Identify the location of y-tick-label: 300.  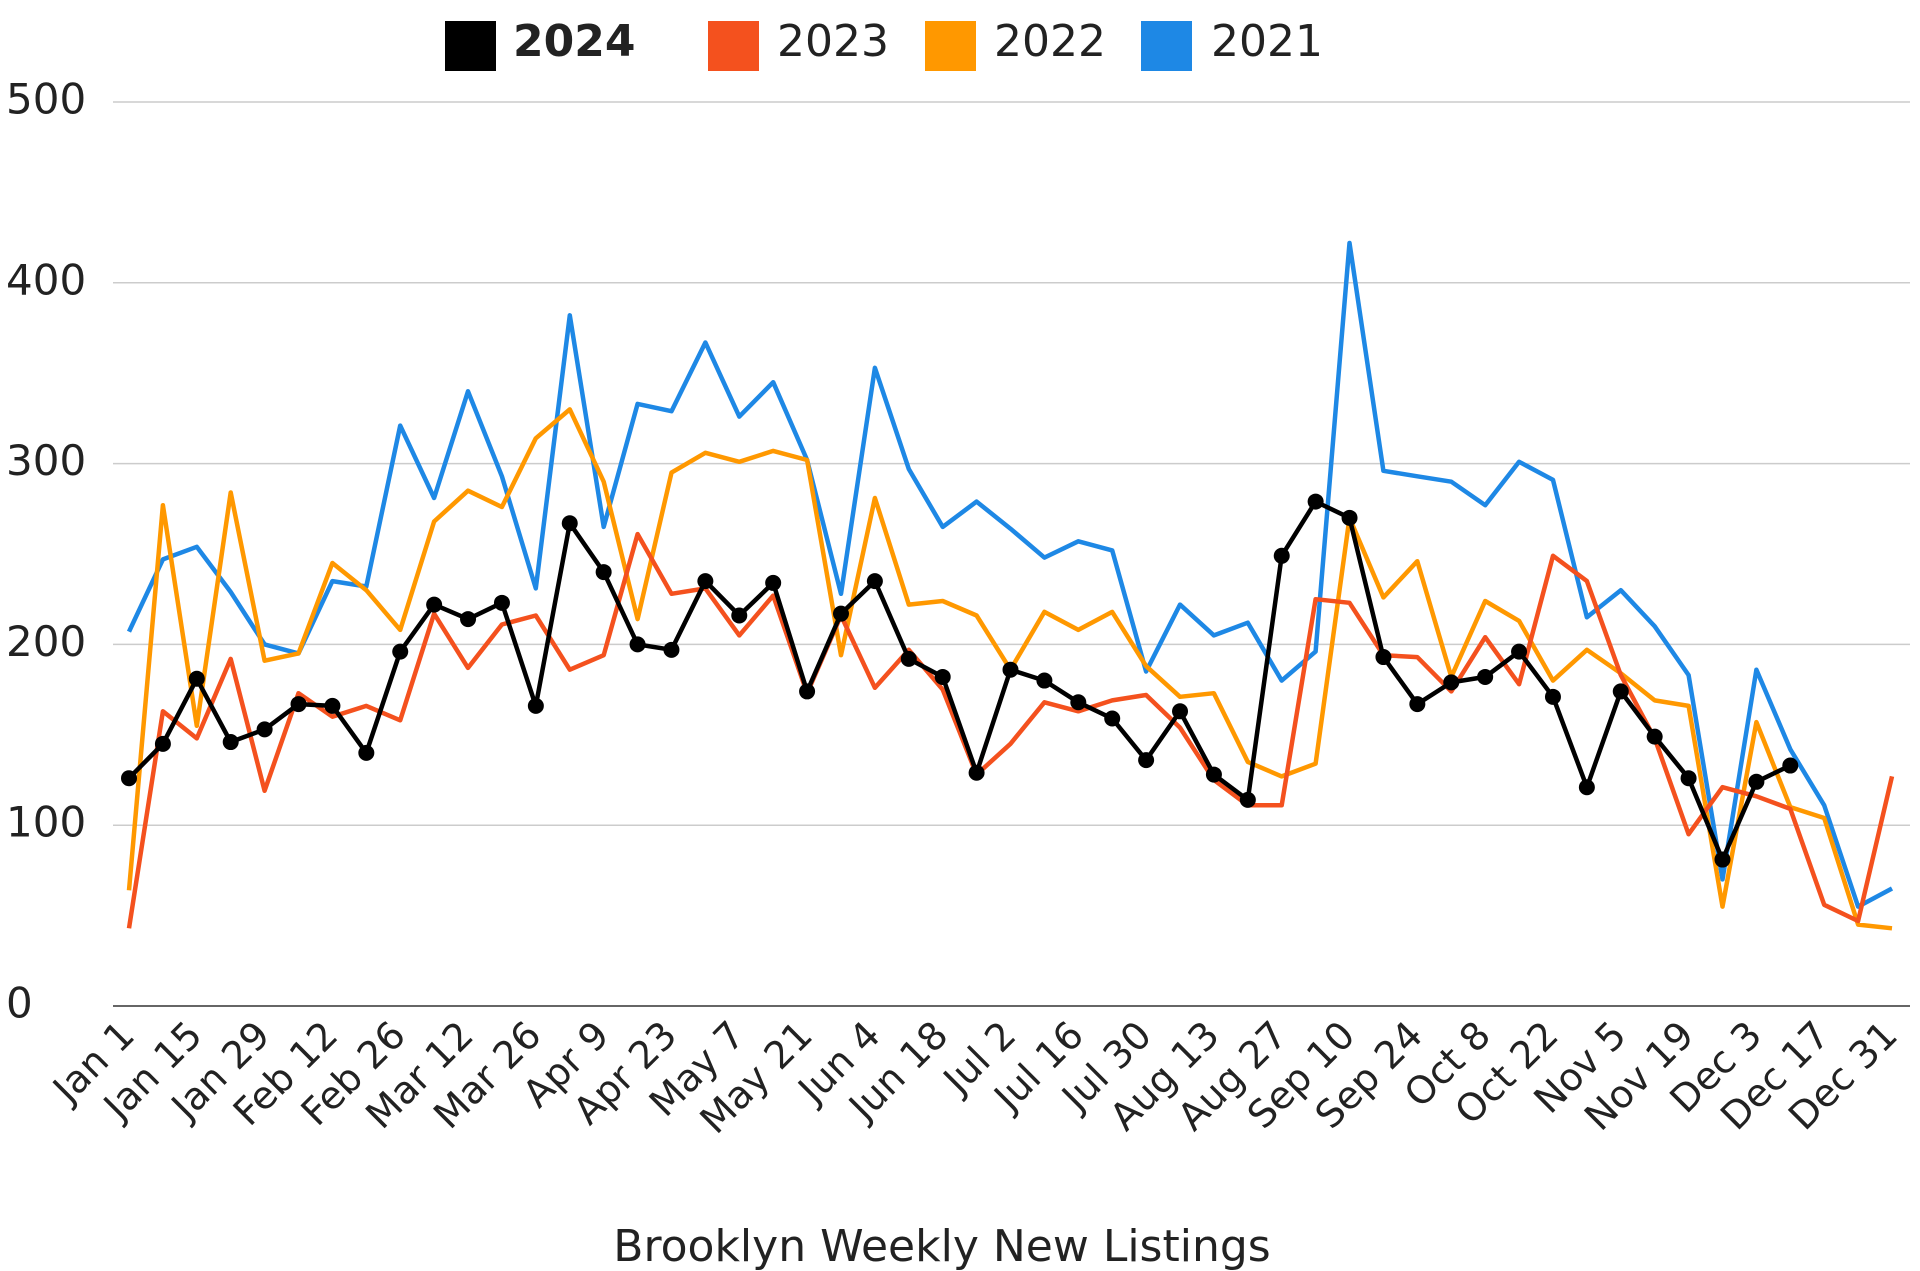
(46, 460).